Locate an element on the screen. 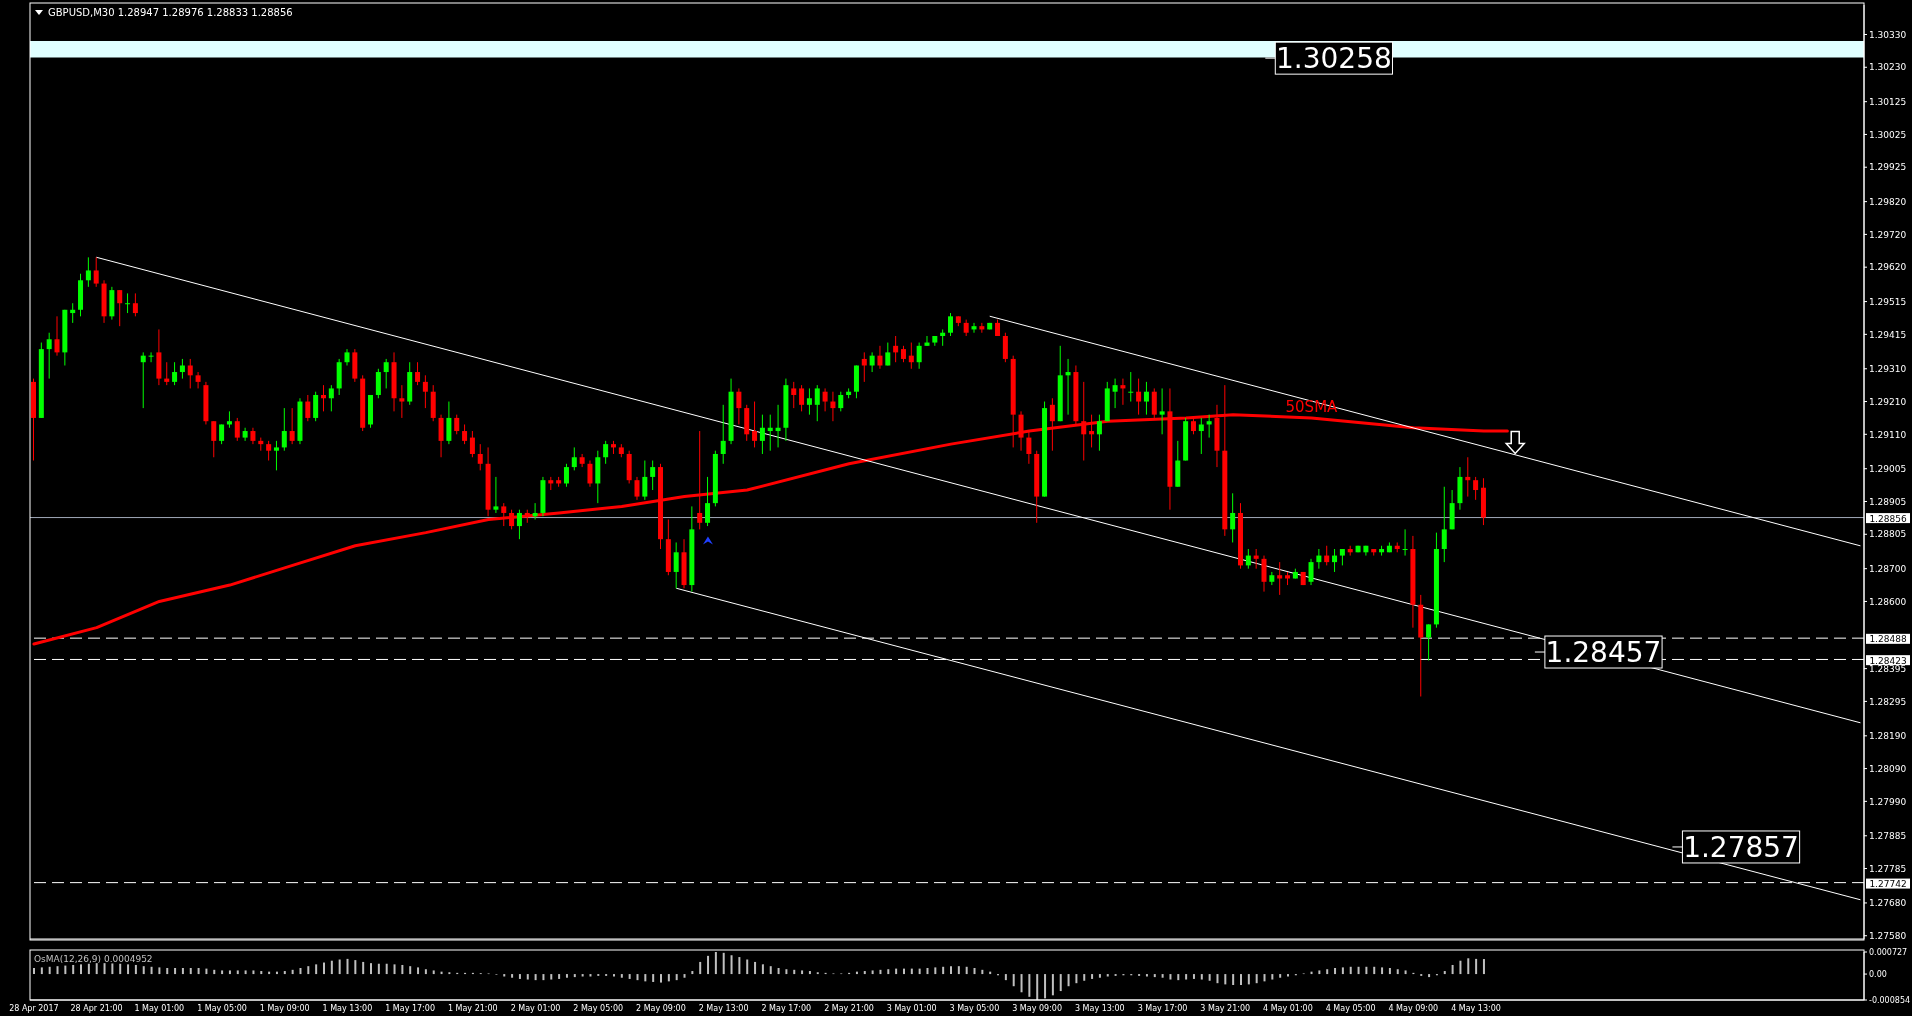 Image resolution: width=1912 pixels, height=1016 pixels. y-tick-label: 1.28395 is located at coordinates (1888, 668).